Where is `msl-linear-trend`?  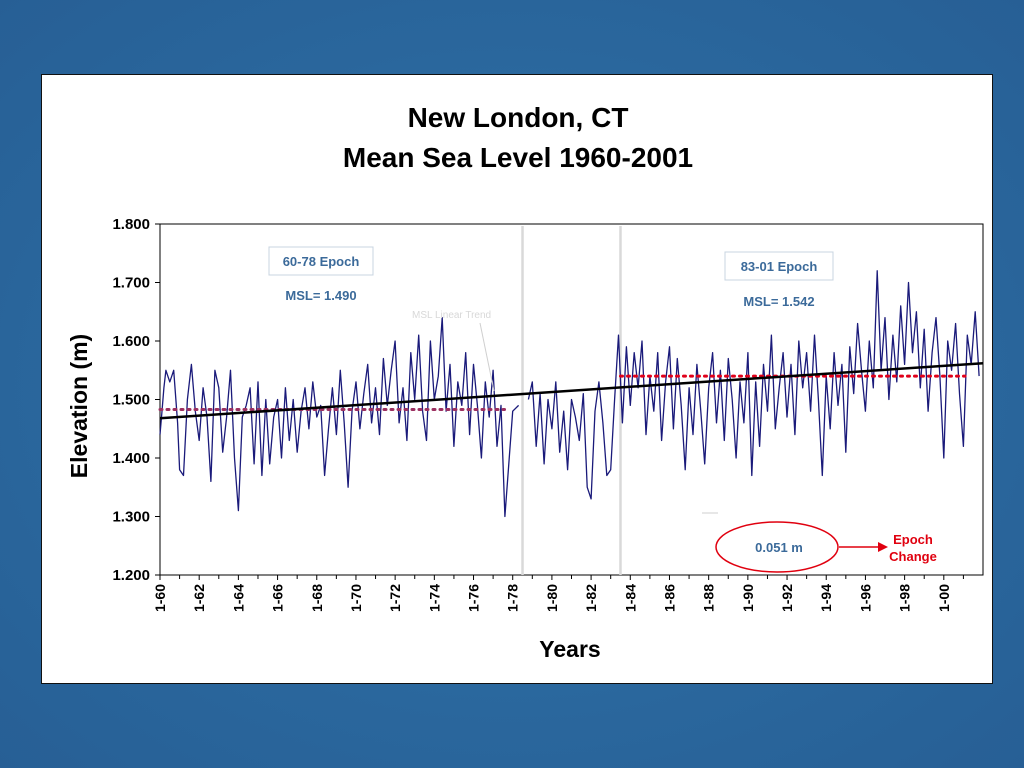
msl-linear-trend is located at coordinates (571, 390).